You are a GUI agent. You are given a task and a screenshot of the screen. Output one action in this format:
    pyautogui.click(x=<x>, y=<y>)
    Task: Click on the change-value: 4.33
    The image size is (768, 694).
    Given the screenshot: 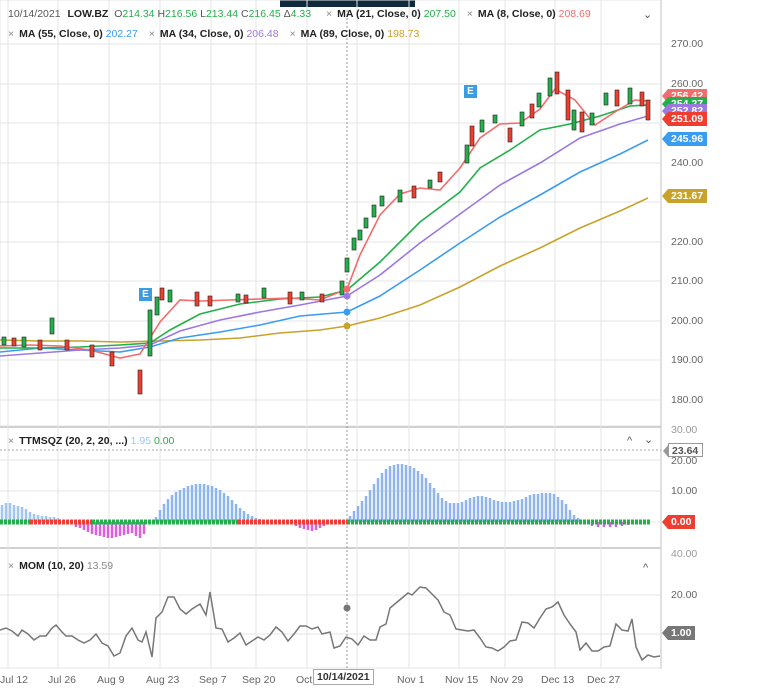 What is the action you would take?
    pyautogui.click(x=301, y=14)
    